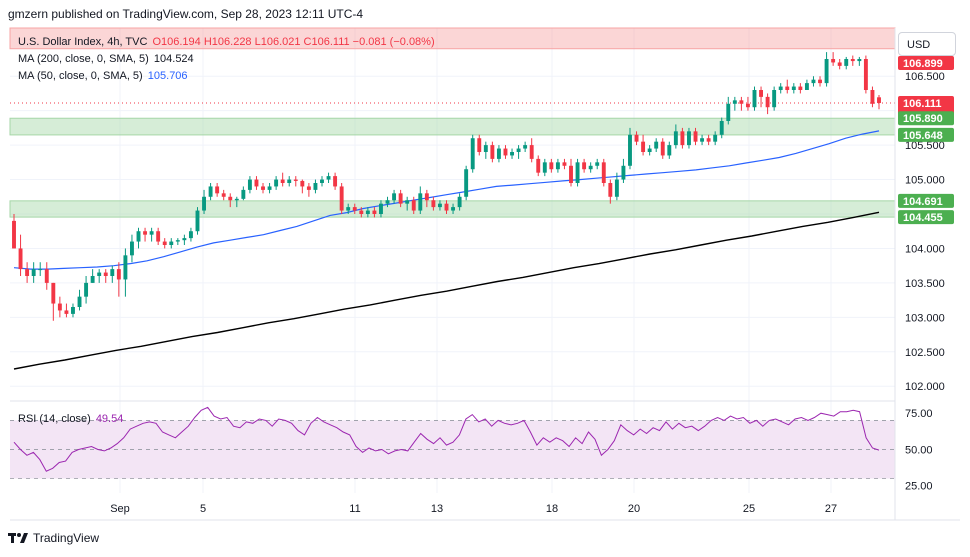 Image resolution: width=970 pixels, height=557 pixels. I want to click on price-label-box, so click(926, 200).